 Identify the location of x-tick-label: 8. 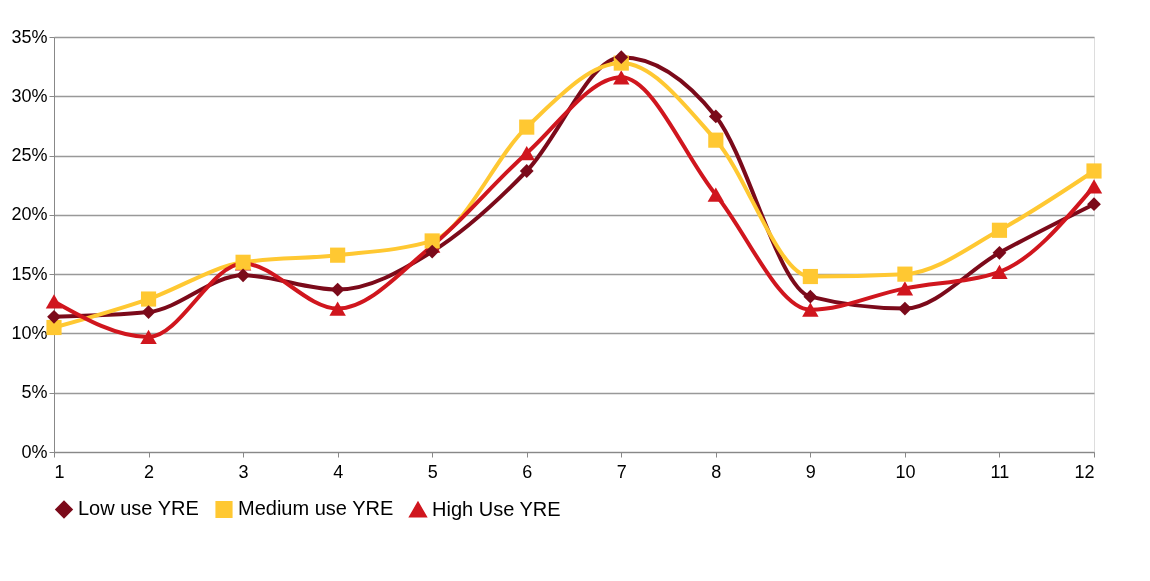
(716, 471).